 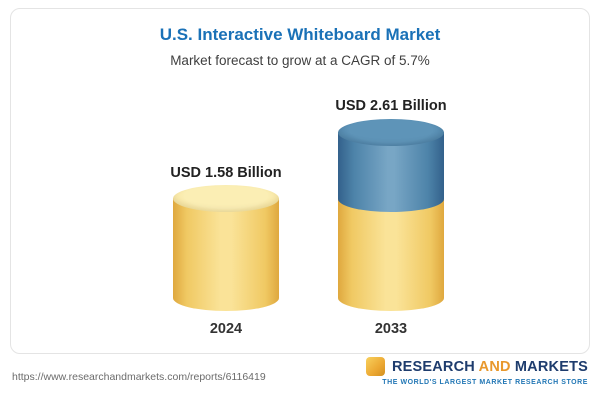 What do you see at coordinates (391, 329) in the screenshot?
I see `axis-label-2033: 2033` at bounding box center [391, 329].